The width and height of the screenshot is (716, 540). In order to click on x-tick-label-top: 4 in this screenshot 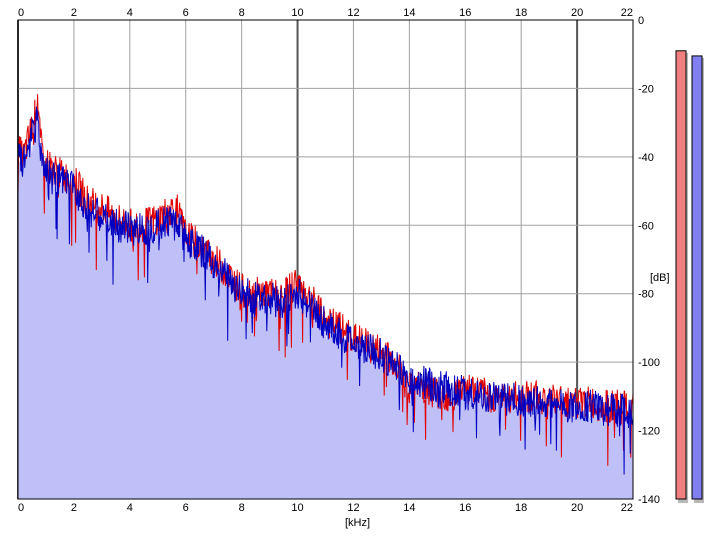, I will do `click(130, 13)`.